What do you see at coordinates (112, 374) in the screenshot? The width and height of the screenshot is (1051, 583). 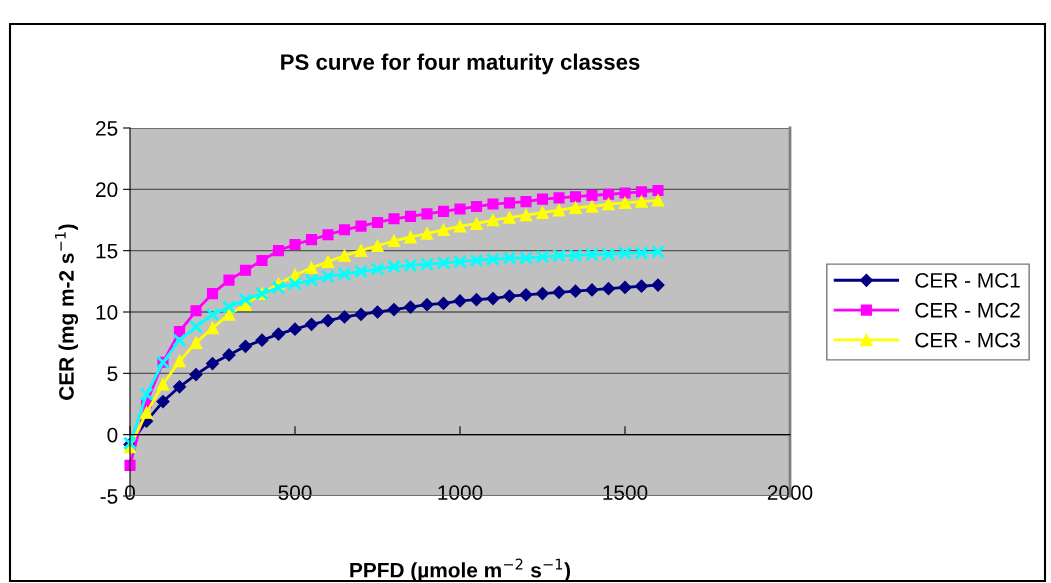 I see `y-tick-label: 5` at bounding box center [112, 374].